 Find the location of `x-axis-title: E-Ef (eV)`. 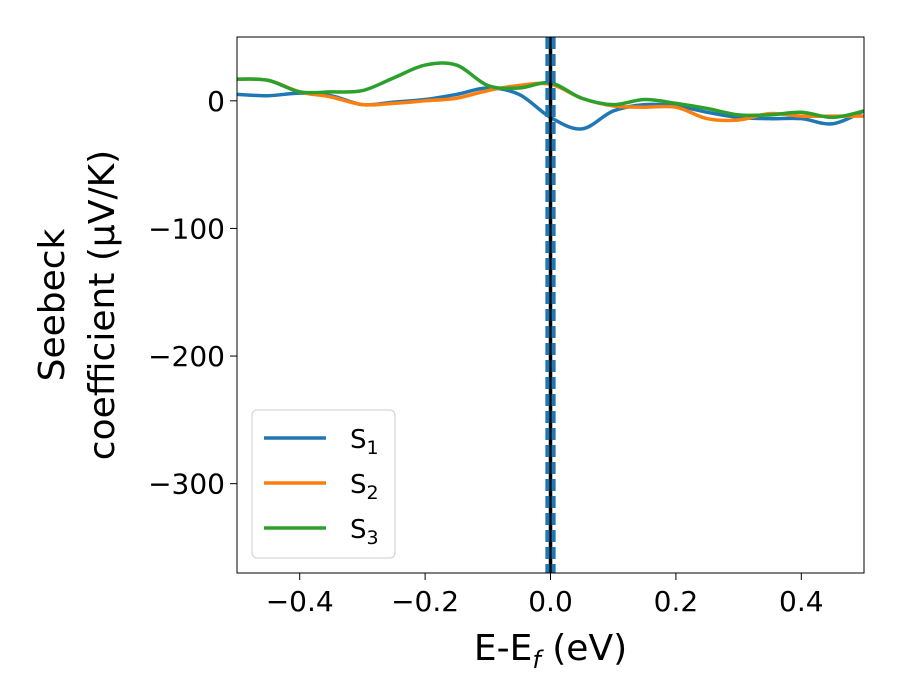

x-axis-title: E-Ef (eV) is located at coordinates (550, 651).